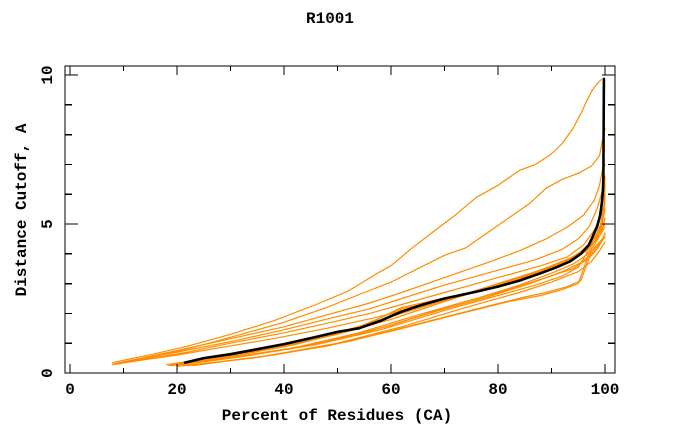 This screenshot has width=680, height=440. What do you see at coordinates (283, 390) in the screenshot?
I see `x-tick-label-40: 40` at bounding box center [283, 390].